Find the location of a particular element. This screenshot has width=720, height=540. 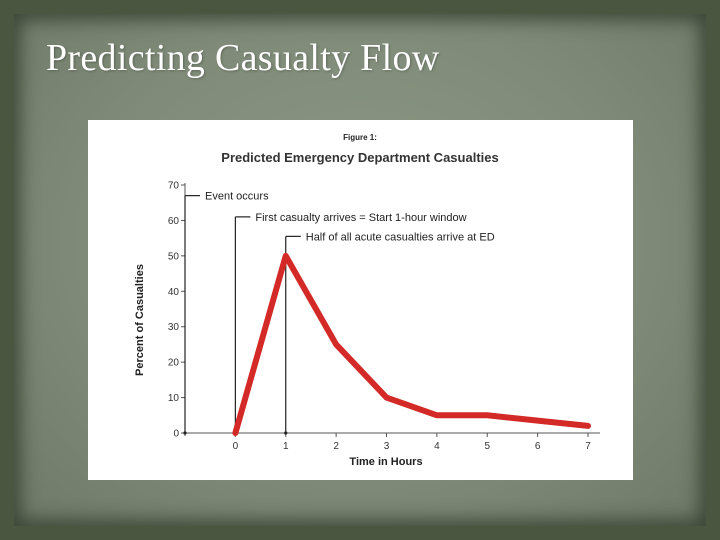

y-tick-label: 0 is located at coordinates (176, 434).